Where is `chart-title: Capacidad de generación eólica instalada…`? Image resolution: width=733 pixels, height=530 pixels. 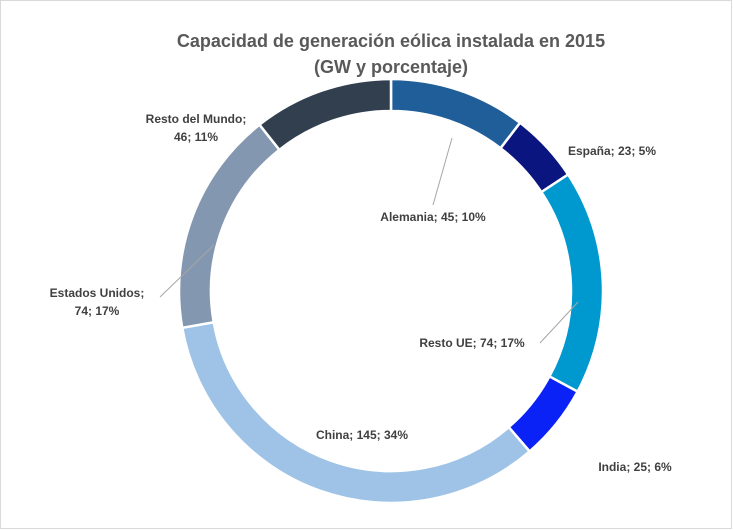 chart-title: Capacidad de generación eólica instalada… is located at coordinates (391, 41).